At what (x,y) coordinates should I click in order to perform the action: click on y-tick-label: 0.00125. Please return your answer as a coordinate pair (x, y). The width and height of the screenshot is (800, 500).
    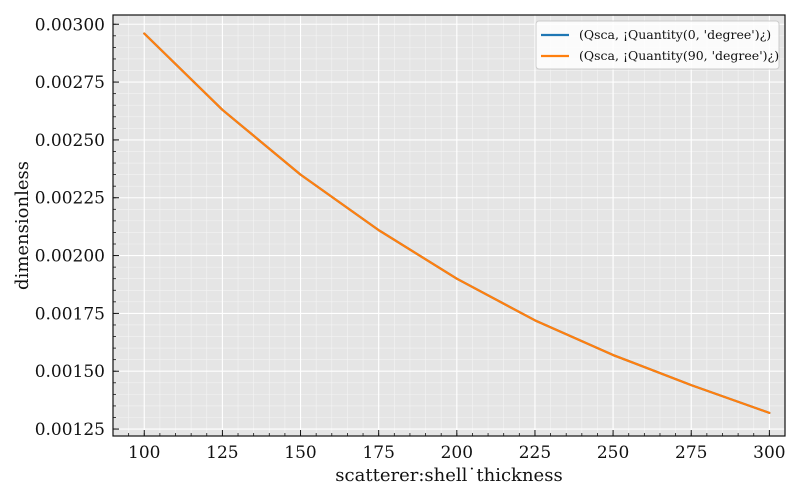
    Looking at the image, I should click on (70, 430).